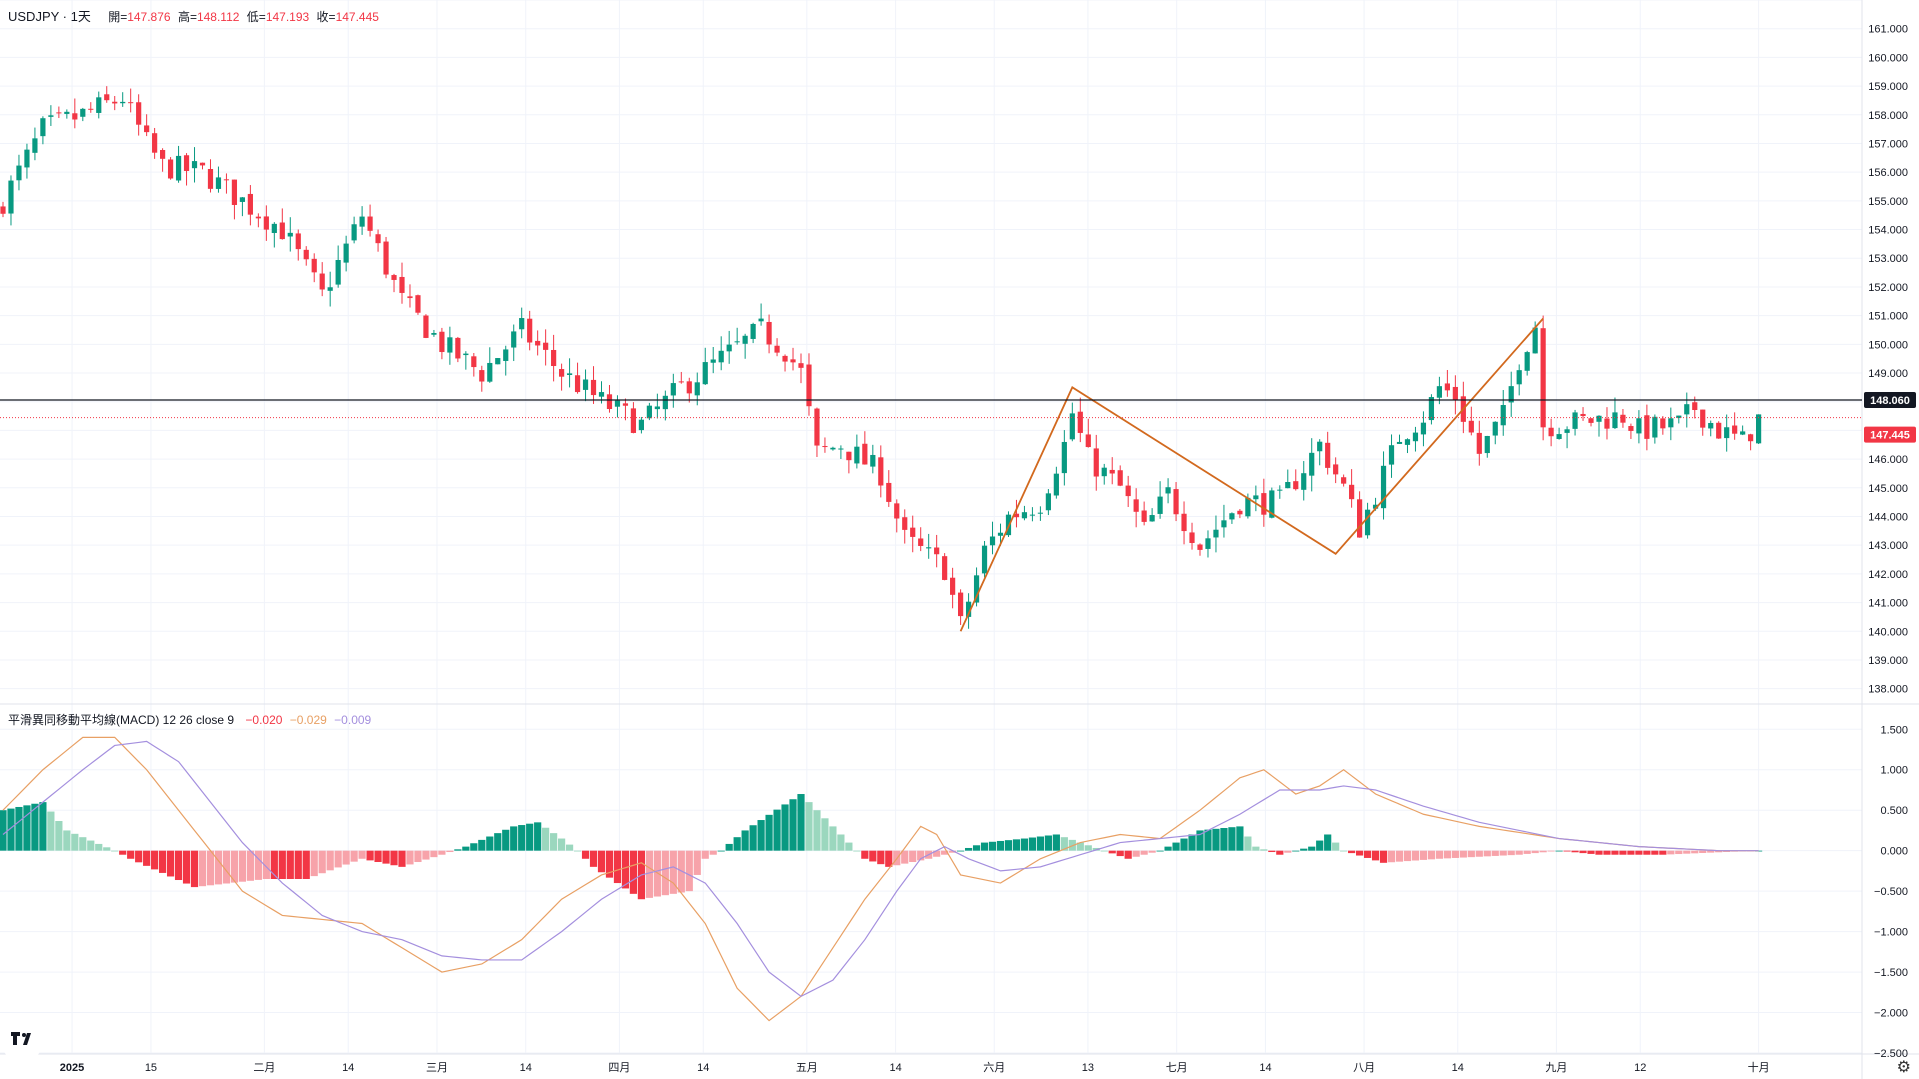 This screenshot has width=1919, height=1079. I want to click on macd-axis-label: 0.000, so click(1894, 852).